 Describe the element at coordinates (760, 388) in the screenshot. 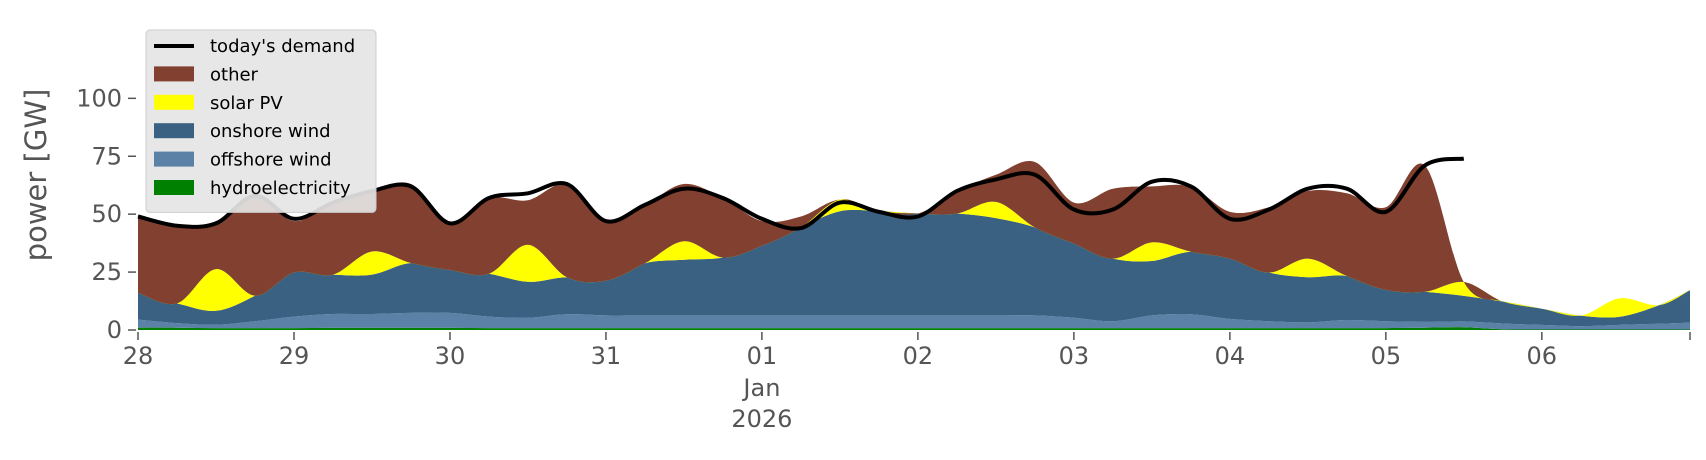

I see `x-sublabel-0: Jan` at that location.